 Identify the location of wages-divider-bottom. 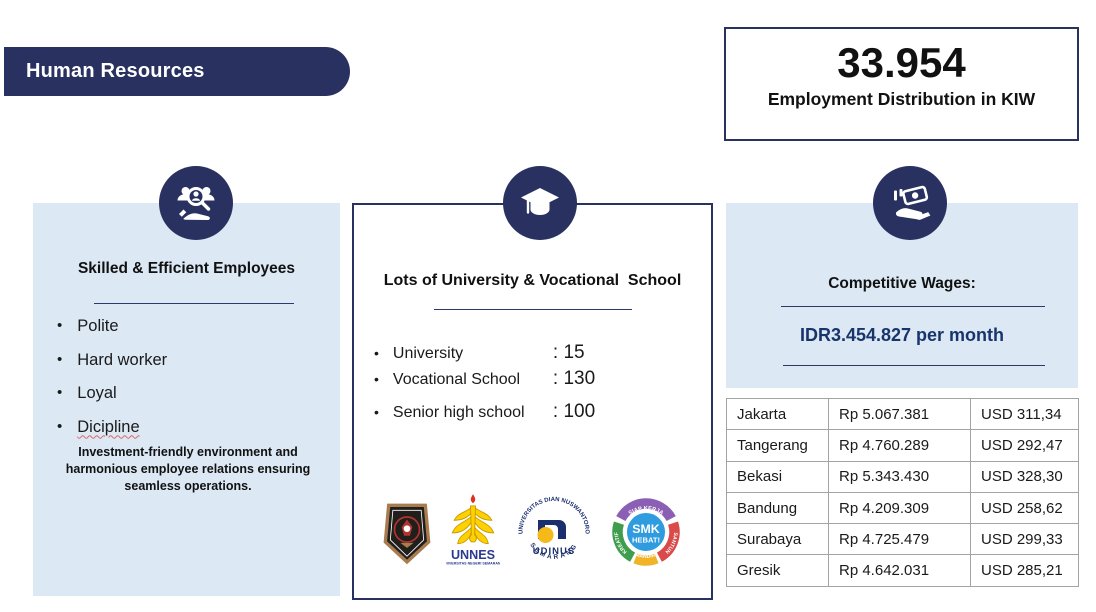
(914, 365).